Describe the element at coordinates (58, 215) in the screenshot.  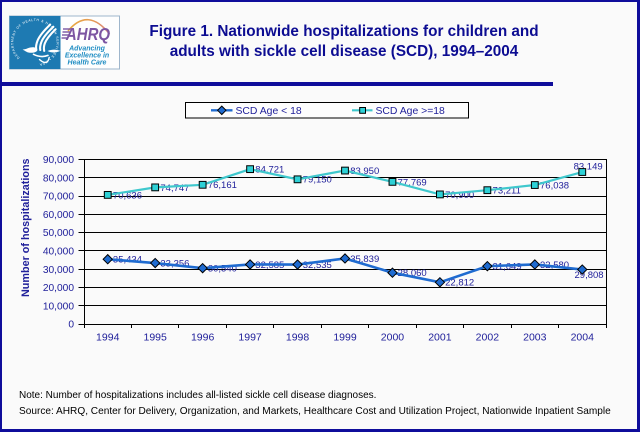
I see `svg-text: 60,000` at that location.